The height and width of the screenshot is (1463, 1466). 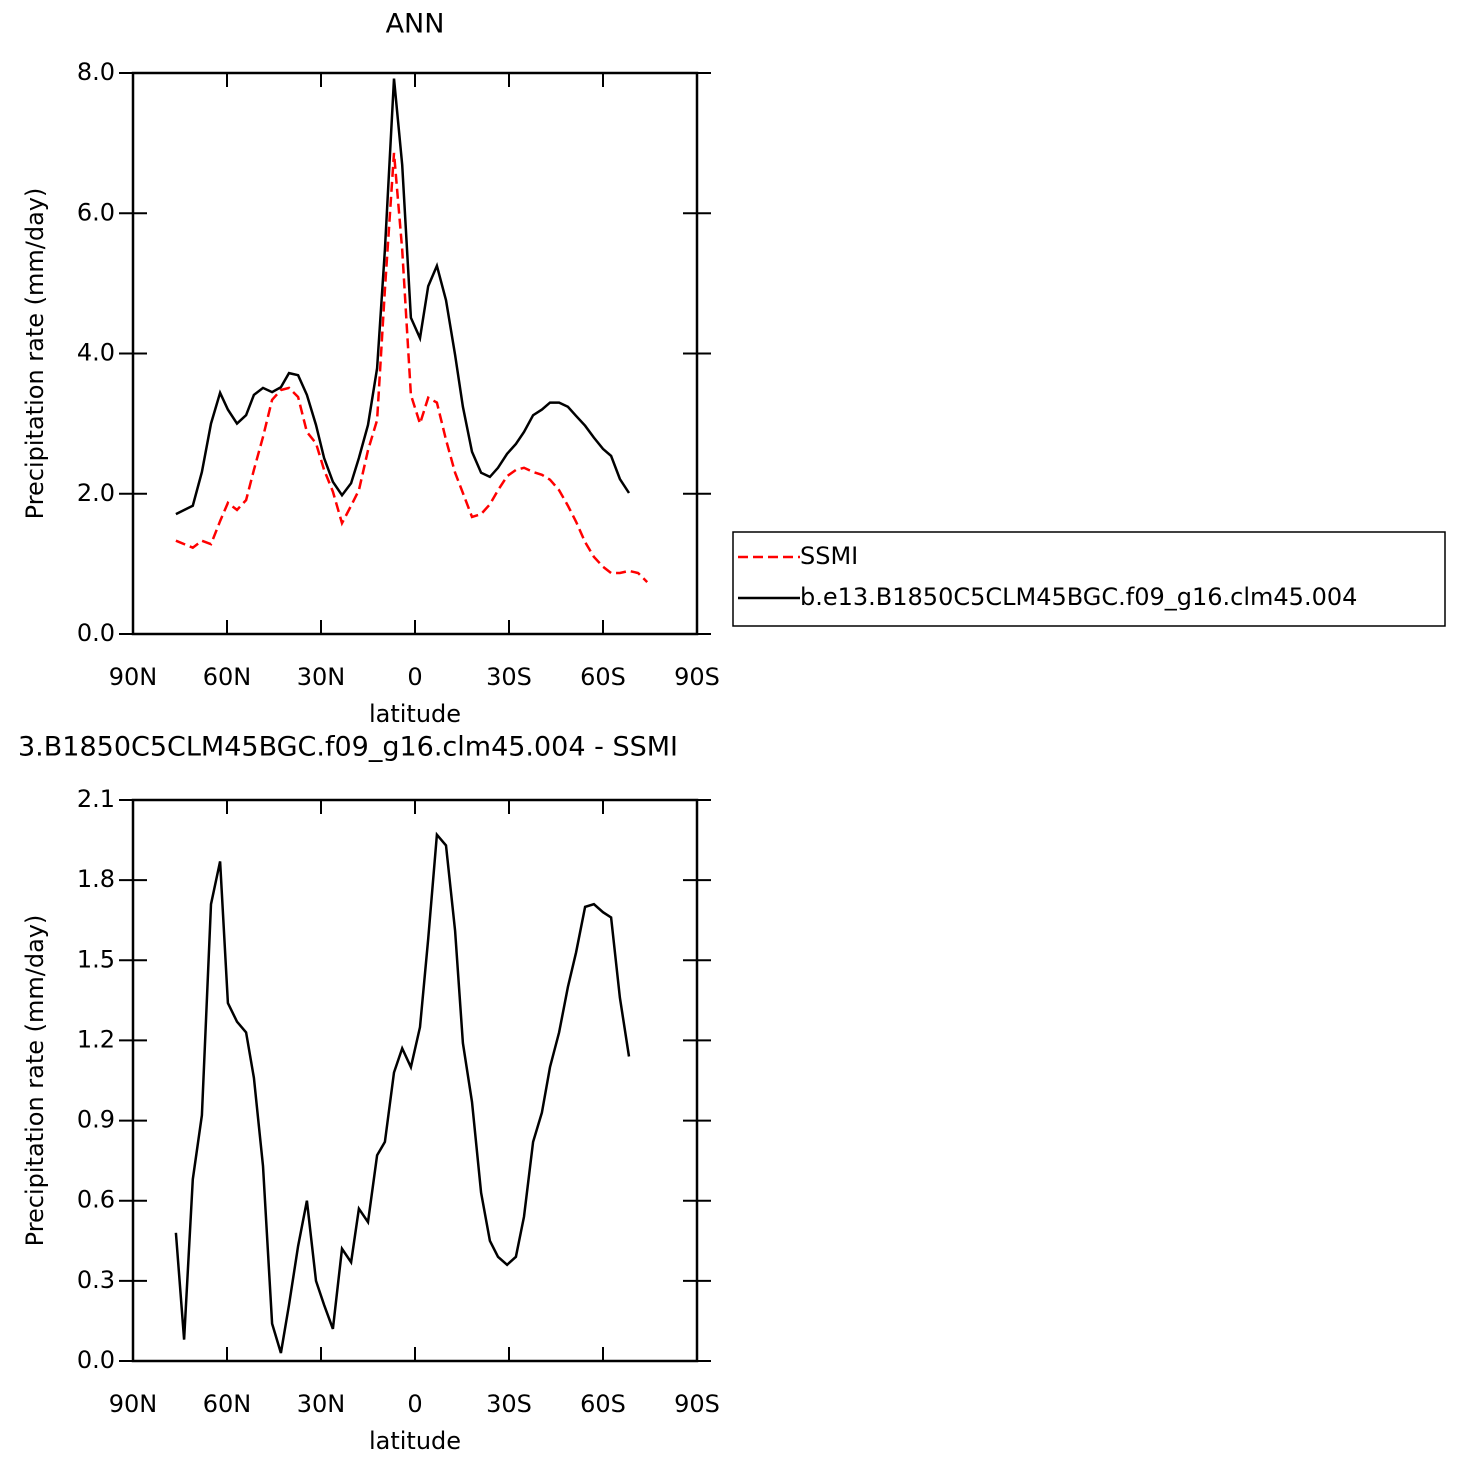 What do you see at coordinates (96, 1280) in the screenshot?
I see `y-tick-label: 0.3` at bounding box center [96, 1280].